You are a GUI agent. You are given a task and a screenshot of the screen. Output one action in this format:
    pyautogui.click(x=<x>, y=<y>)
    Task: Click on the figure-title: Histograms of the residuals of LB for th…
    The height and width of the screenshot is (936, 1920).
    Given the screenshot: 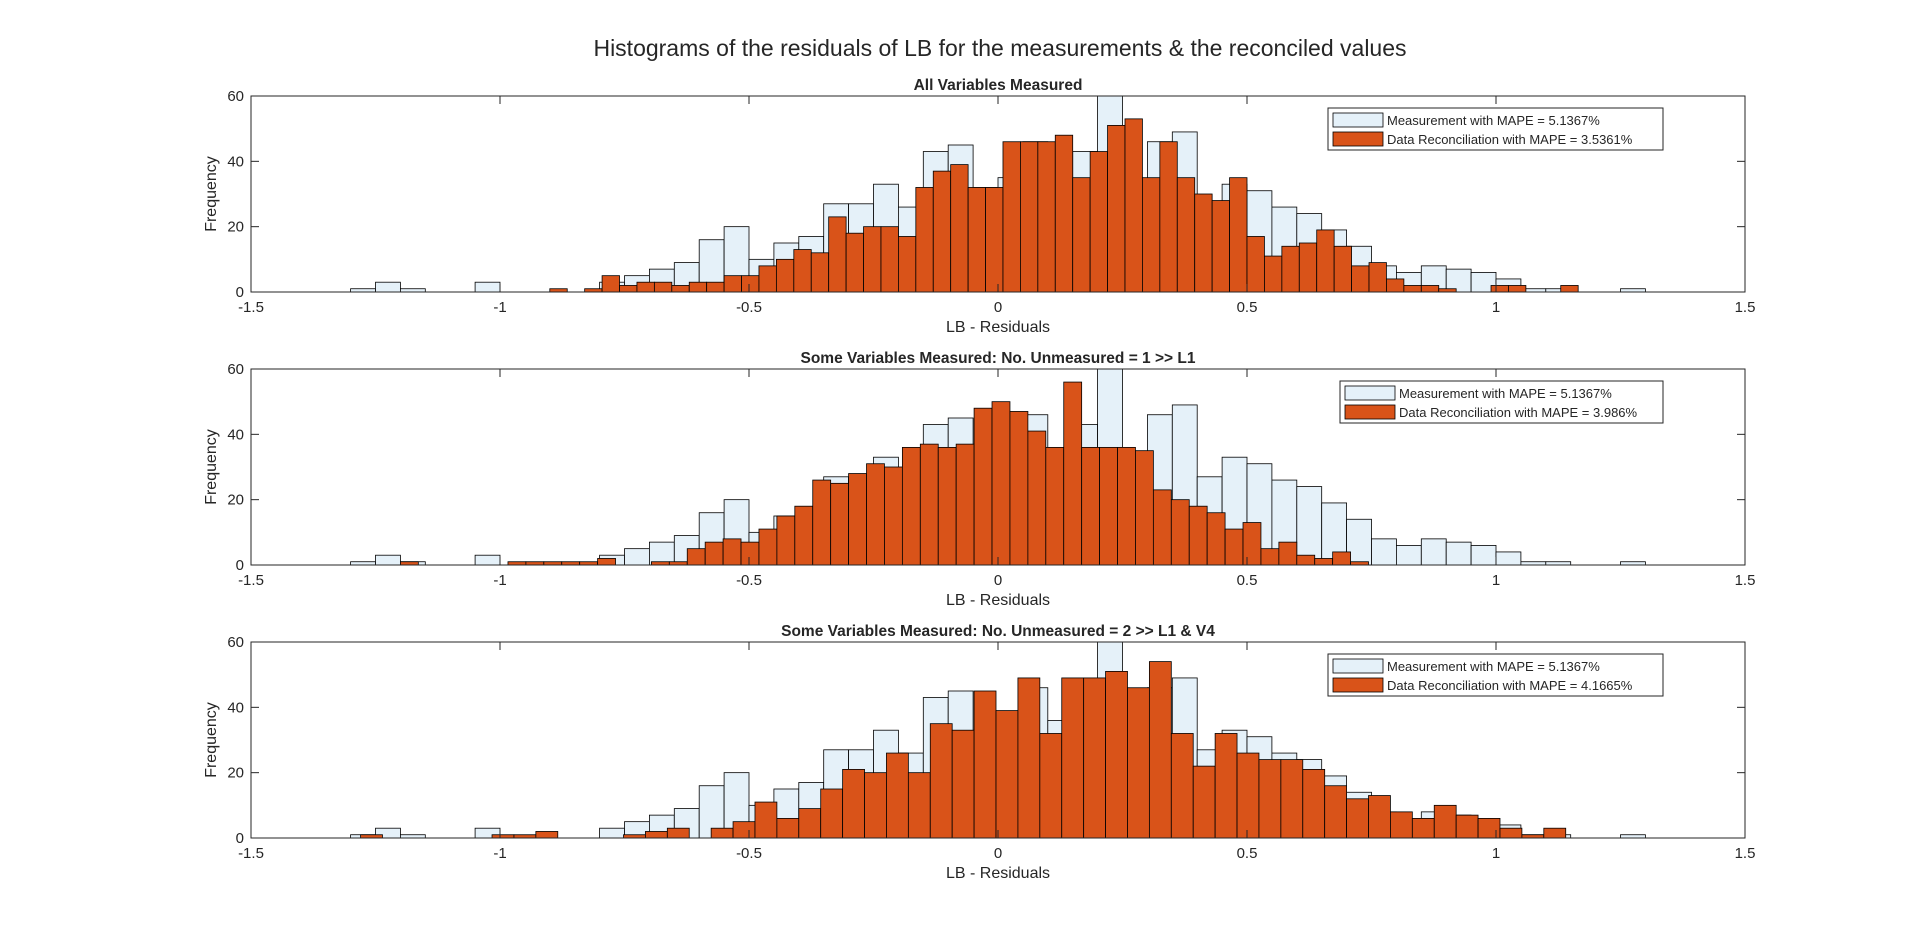 What is the action you would take?
    pyautogui.click(x=999, y=48)
    